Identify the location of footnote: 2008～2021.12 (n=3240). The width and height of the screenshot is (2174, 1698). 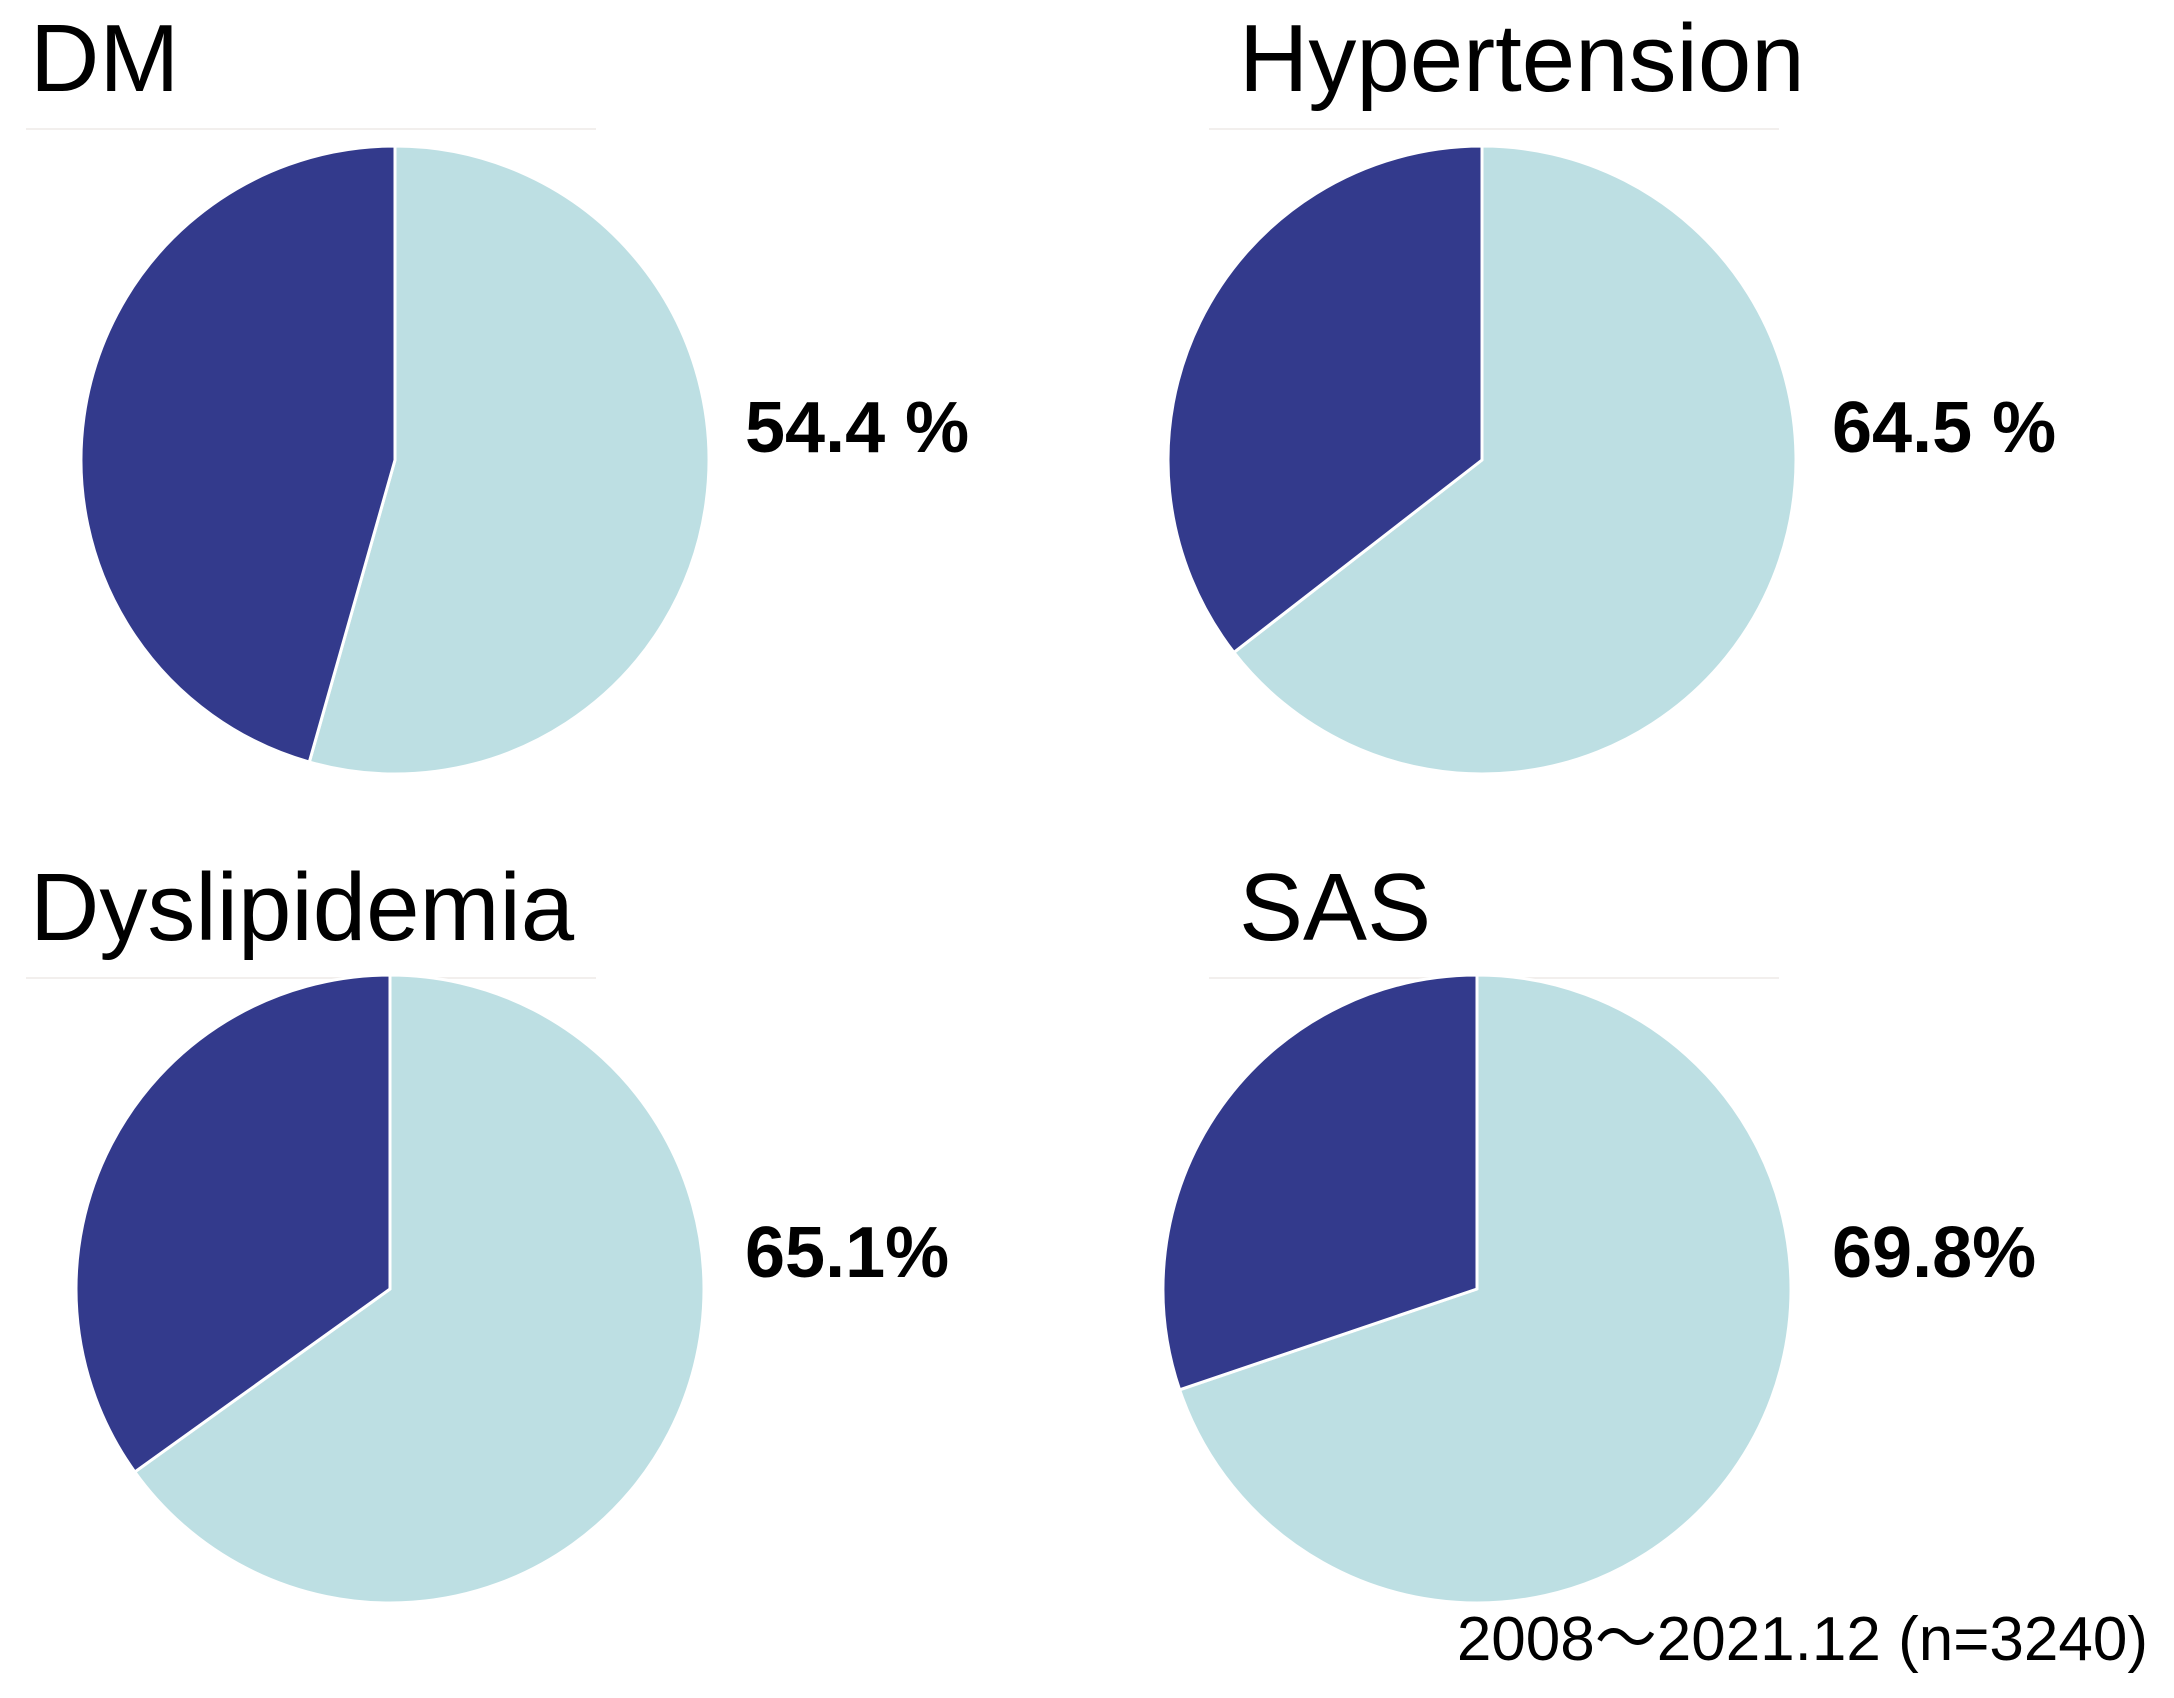
(1802, 1639).